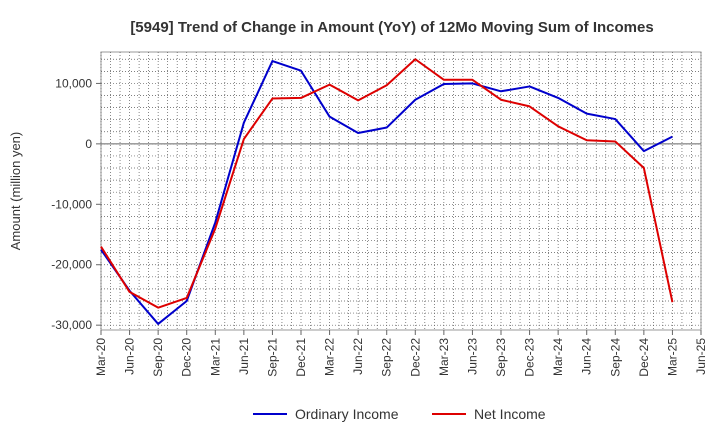  Describe the element at coordinates (101, 357) in the screenshot. I see `x-tick-label: Mar-20` at that location.